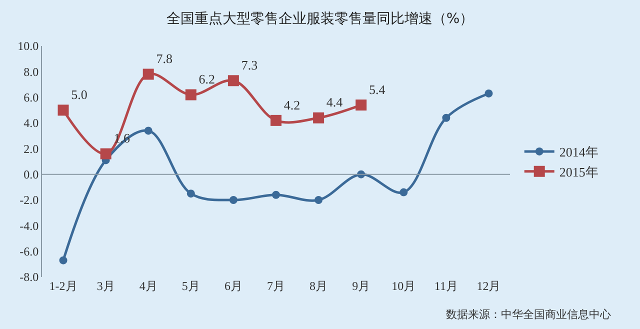 Image resolution: width=640 pixels, height=329 pixels. Describe the element at coordinates (191, 286) in the screenshot. I see `x-tick-label: 5月` at that location.